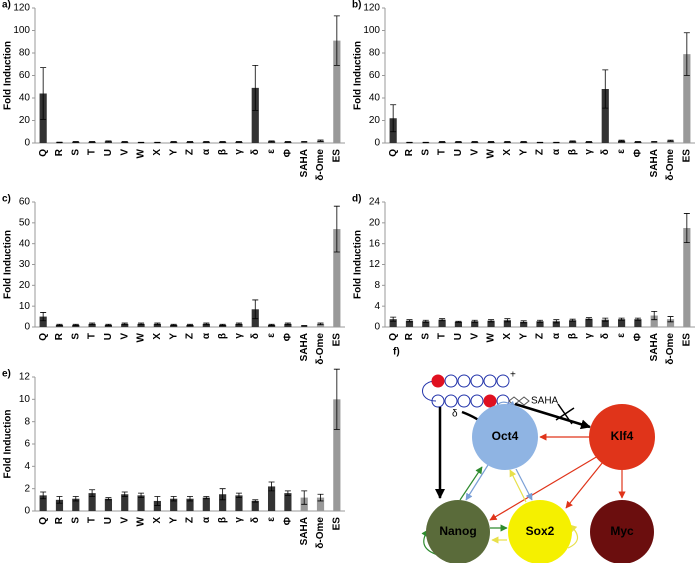  What do you see at coordinates (27, 444) in the screenshot?
I see `y-tick-label: 6` at bounding box center [27, 444].